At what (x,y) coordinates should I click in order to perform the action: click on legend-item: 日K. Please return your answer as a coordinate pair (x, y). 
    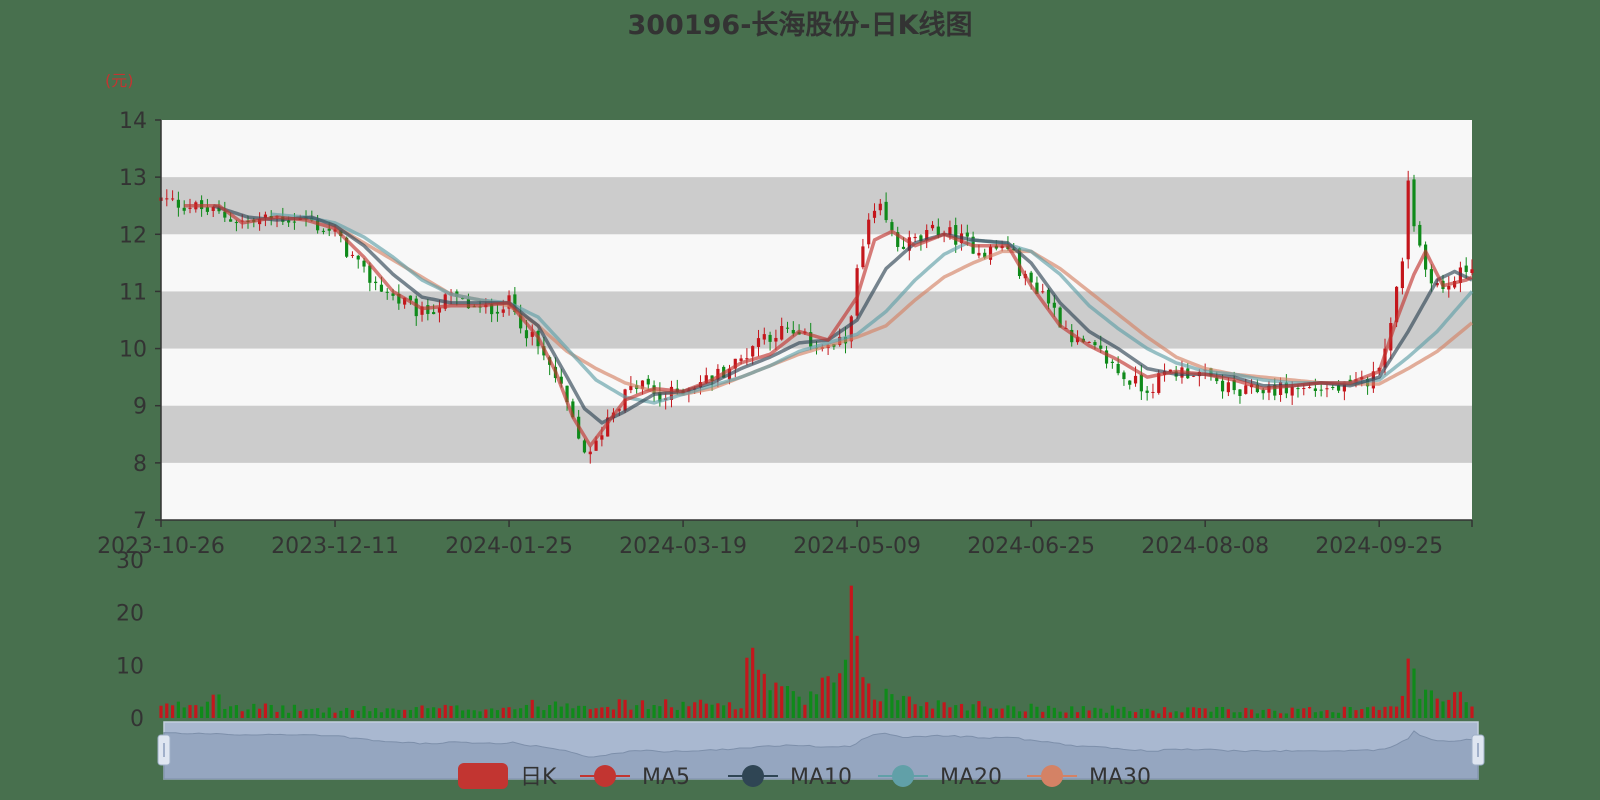
    Looking at the image, I should click on (507, 776).